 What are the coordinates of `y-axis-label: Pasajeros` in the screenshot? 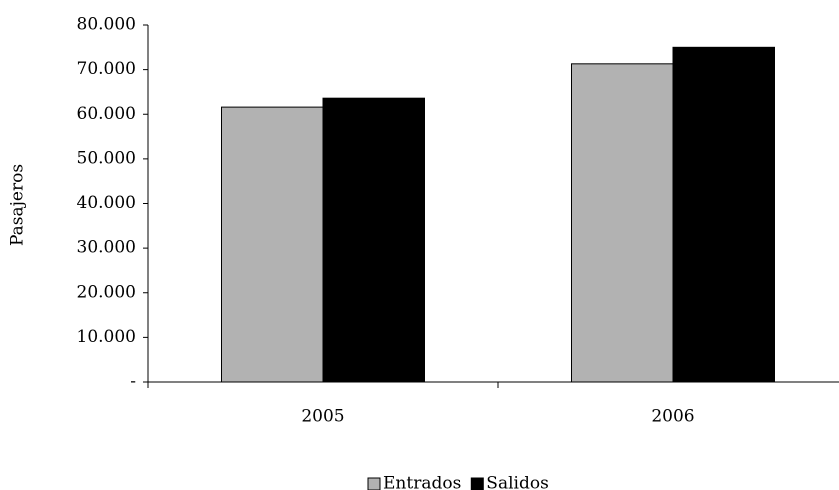 It's located at (18, 205).